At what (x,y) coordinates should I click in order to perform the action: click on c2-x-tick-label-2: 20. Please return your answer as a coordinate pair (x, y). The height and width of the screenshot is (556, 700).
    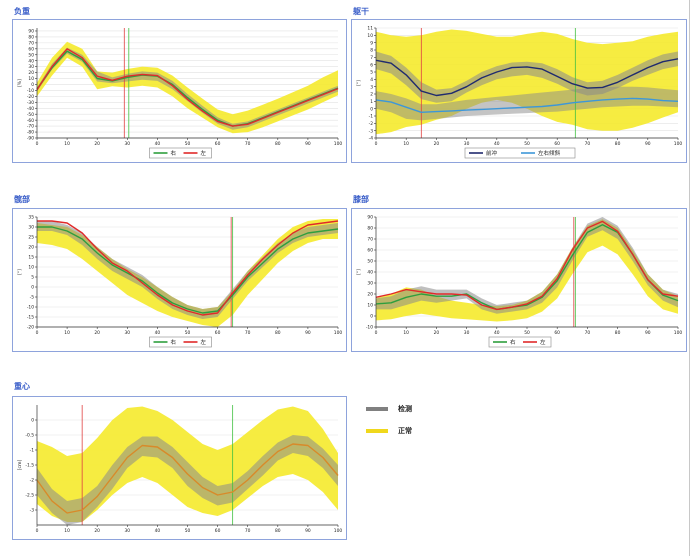
    Looking at the image, I should click on (437, 144).